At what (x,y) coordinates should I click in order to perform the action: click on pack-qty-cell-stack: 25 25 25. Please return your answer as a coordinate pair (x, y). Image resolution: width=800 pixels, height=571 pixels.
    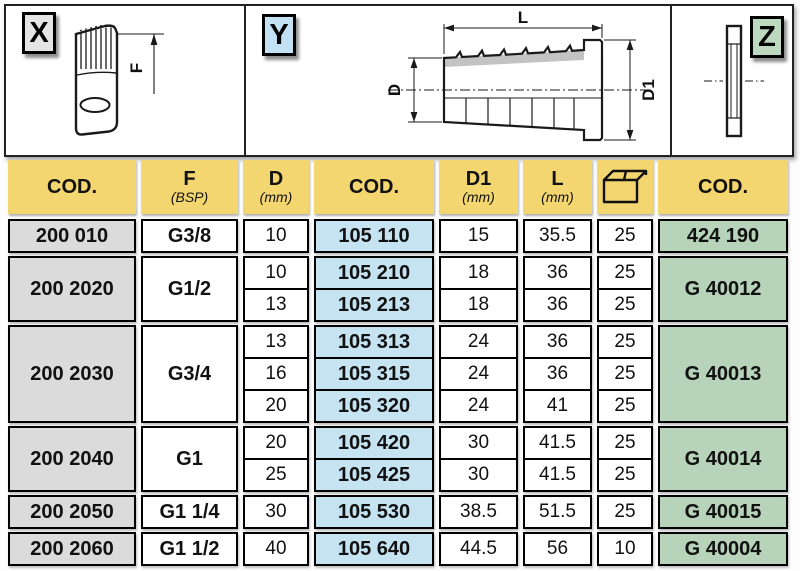
    Looking at the image, I should click on (625, 374).